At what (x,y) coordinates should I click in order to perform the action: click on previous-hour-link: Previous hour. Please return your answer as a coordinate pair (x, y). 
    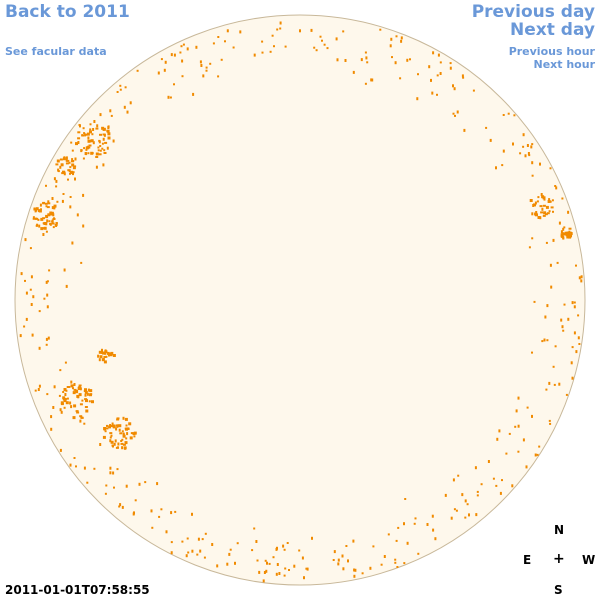
    Looking at the image, I should click on (551, 51).